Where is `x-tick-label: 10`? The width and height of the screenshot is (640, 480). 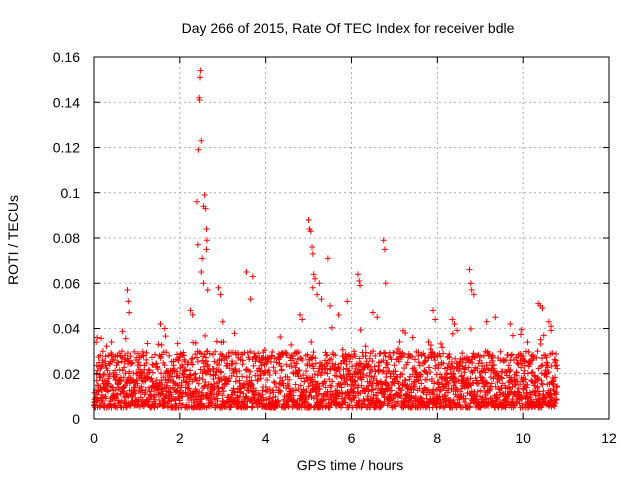
x-tick-label: 10 is located at coordinates (523, 438).